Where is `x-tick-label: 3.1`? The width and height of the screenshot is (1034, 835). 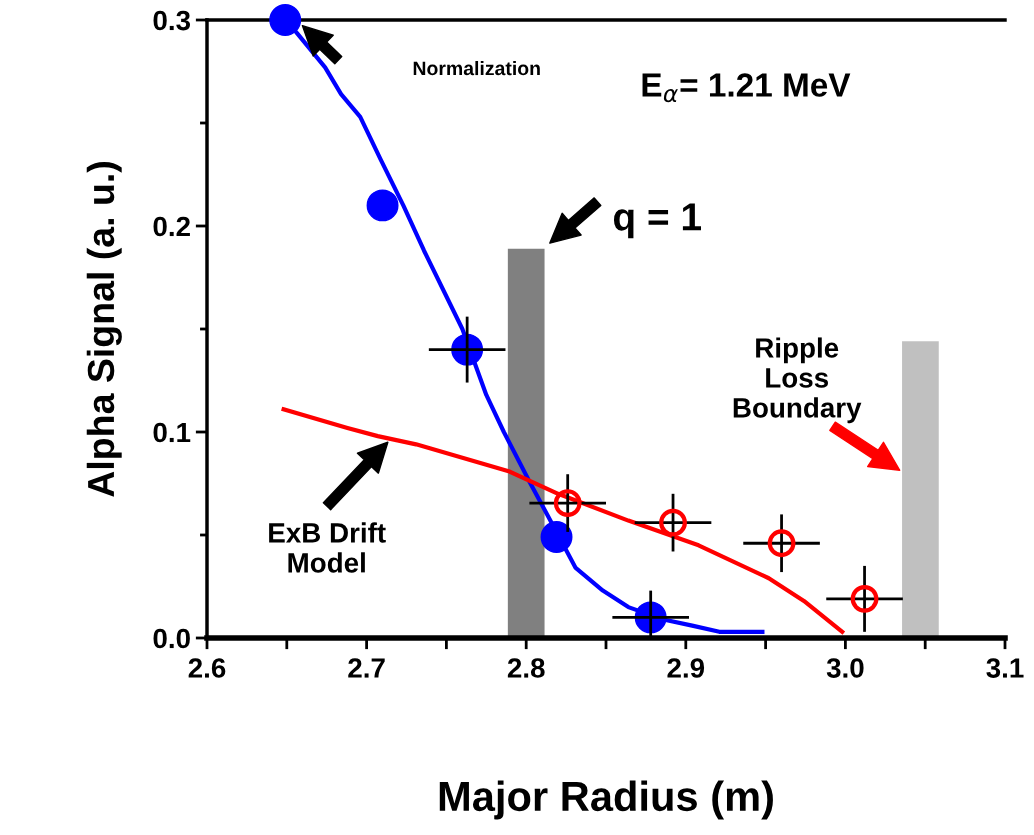
x-tick-label: 3.1 is located at coordinates (1005, 668).